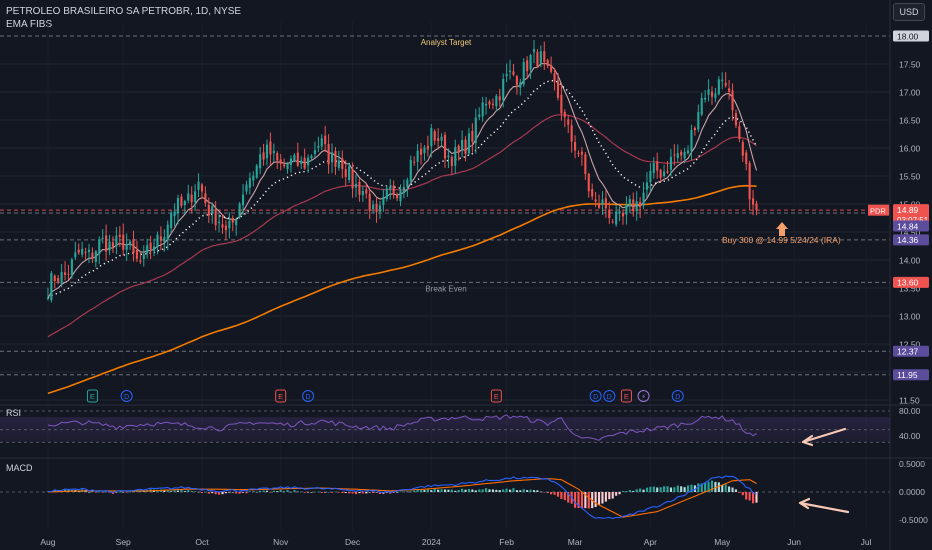  What do you see at coordinates (29, 24) in the screenshot?
I see `indicator-label: EMA FIBS` at bounding box center [29, 24].